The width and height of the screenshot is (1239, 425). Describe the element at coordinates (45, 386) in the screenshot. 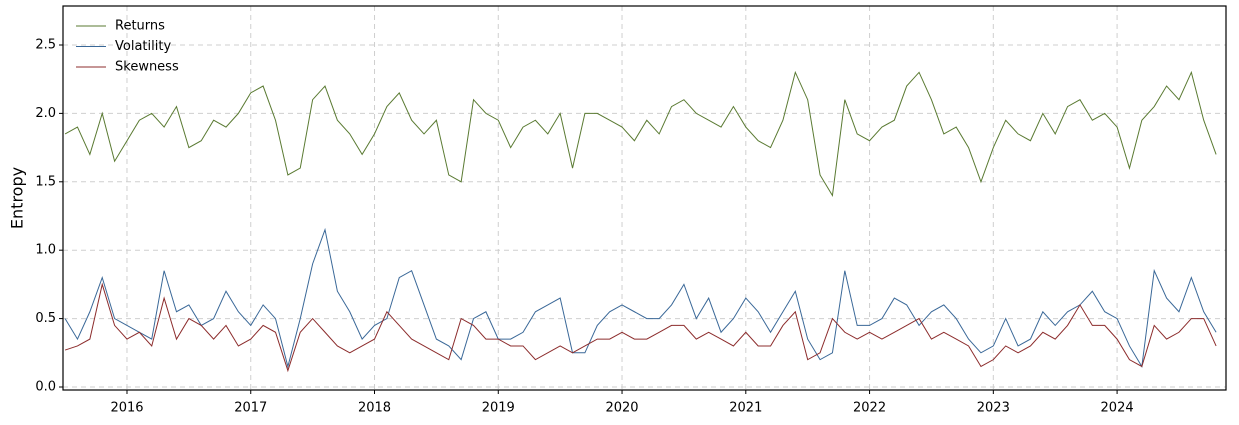

I see `y-tick-label: 0.0` at that location.